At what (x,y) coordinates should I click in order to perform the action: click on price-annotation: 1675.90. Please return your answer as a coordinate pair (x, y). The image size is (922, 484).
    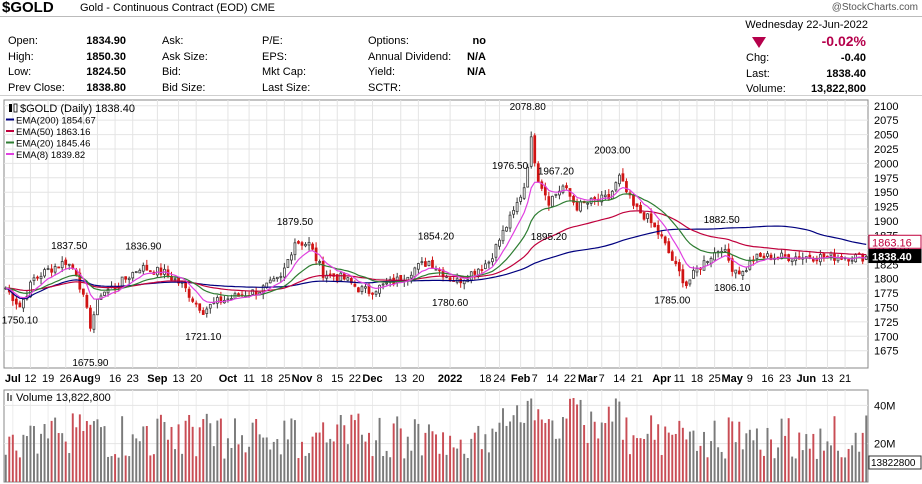
    Looking at the image, I should click on (90, 363).